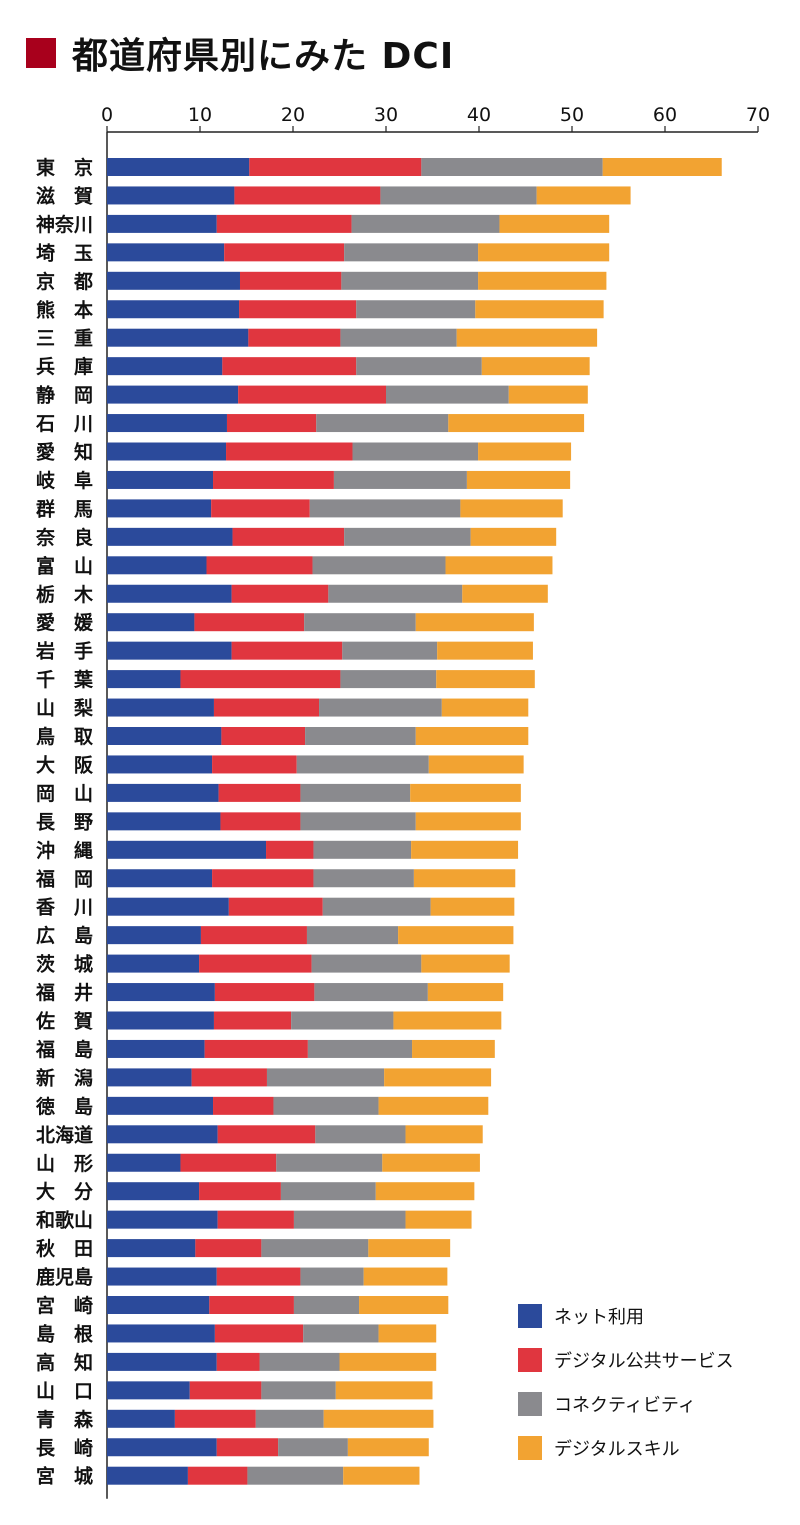 The image size is (800, 1525). I want to click on category-label: 石 川, so click(64, 424).